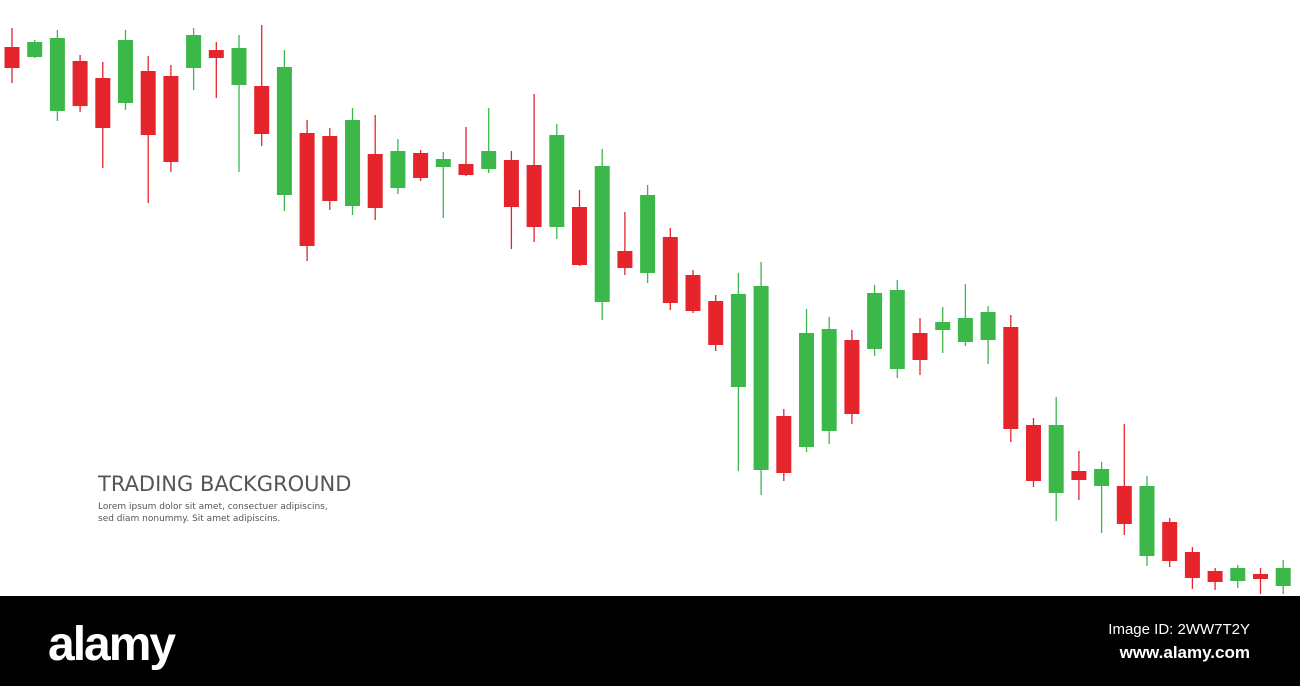  I want to click on chart-title: TRADING BACKGROUND, so click(224, 484).